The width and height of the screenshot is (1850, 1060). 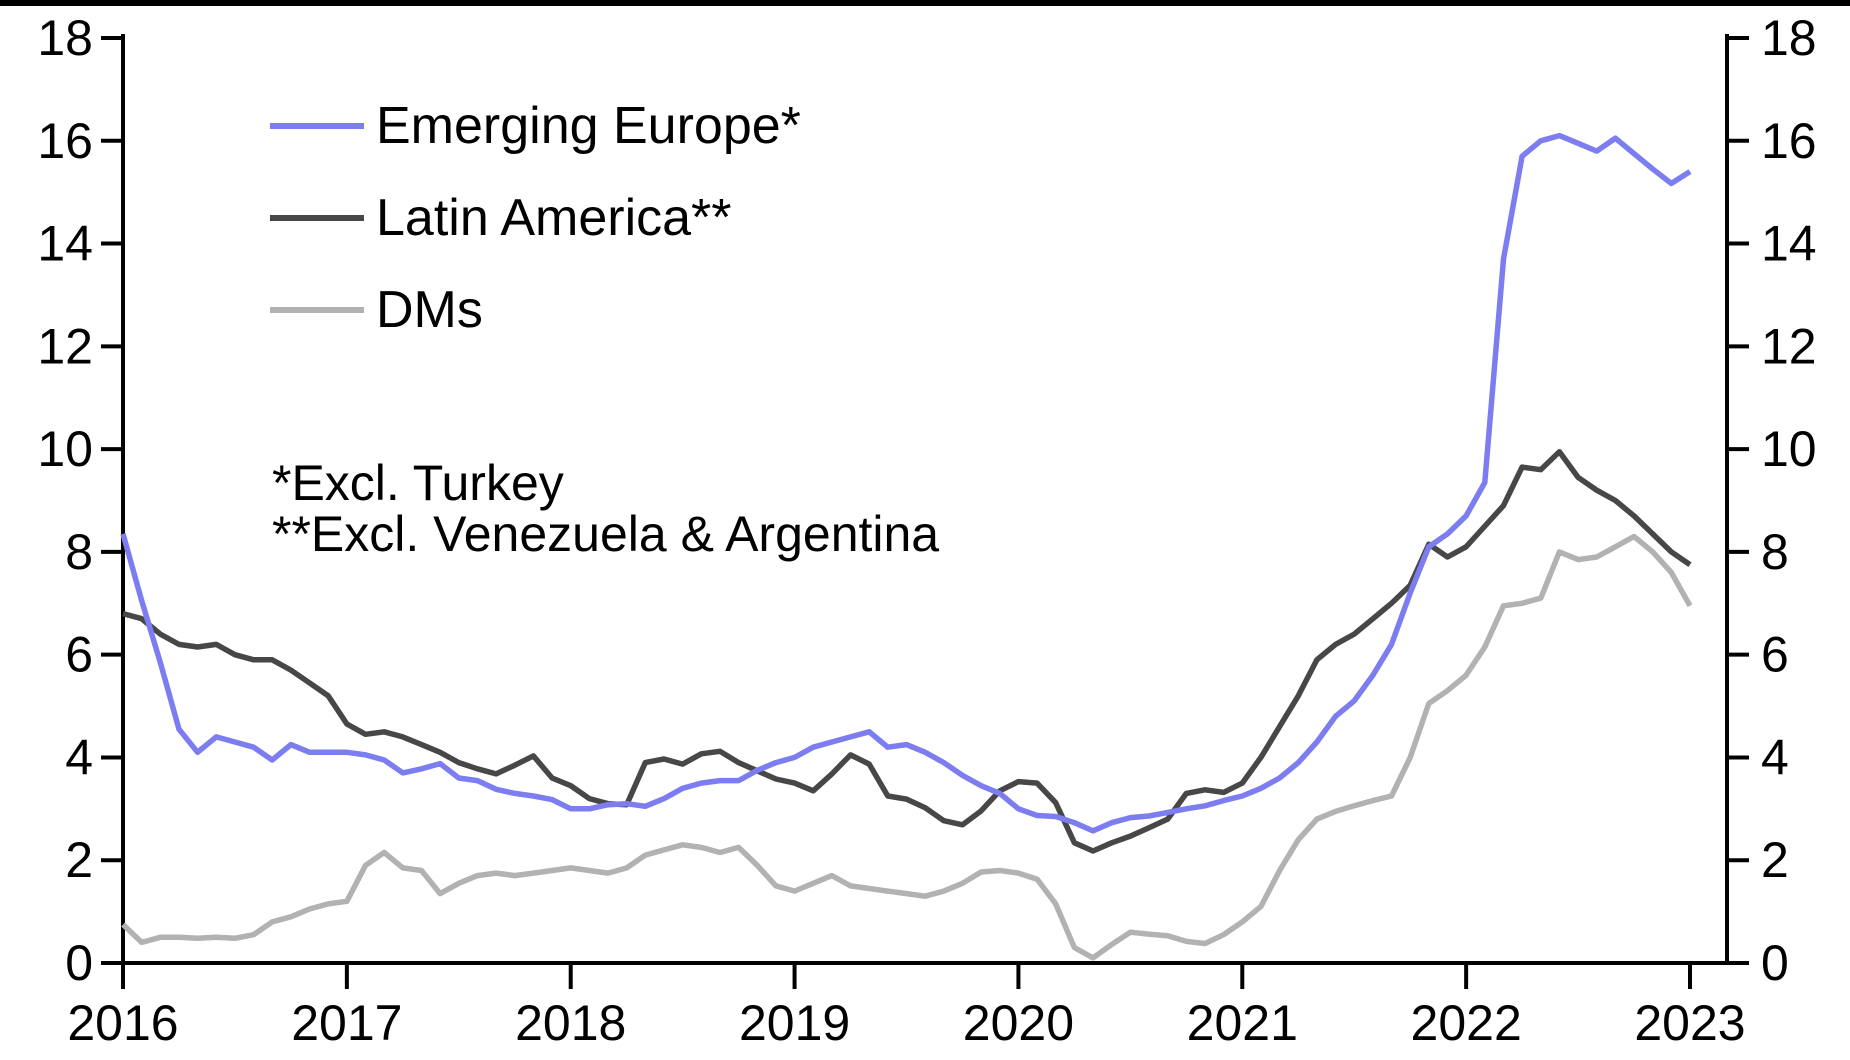 I want to click on y-tick-label-left: 16, so click(x=65, y=141).